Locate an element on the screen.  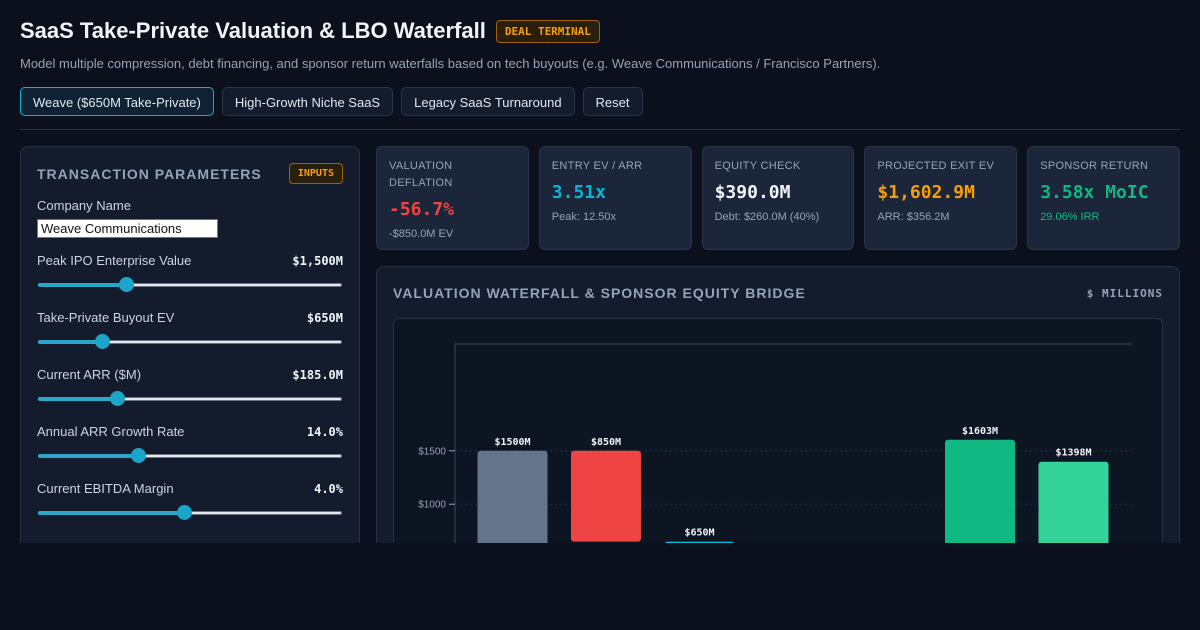
kpi-card-entry-ev-arr: ENTRY EV / ARR 3.51x Peak: 12.50x is located at coordinates (615, 198).